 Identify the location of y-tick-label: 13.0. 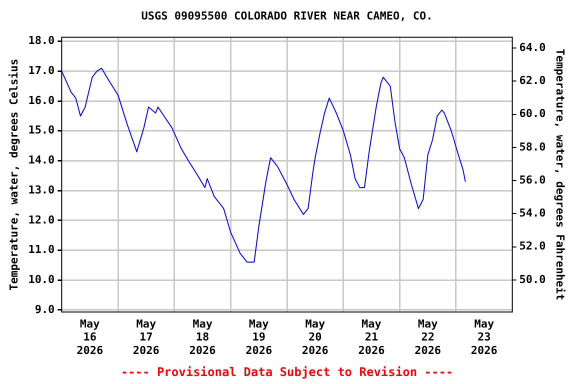
(41, 189).